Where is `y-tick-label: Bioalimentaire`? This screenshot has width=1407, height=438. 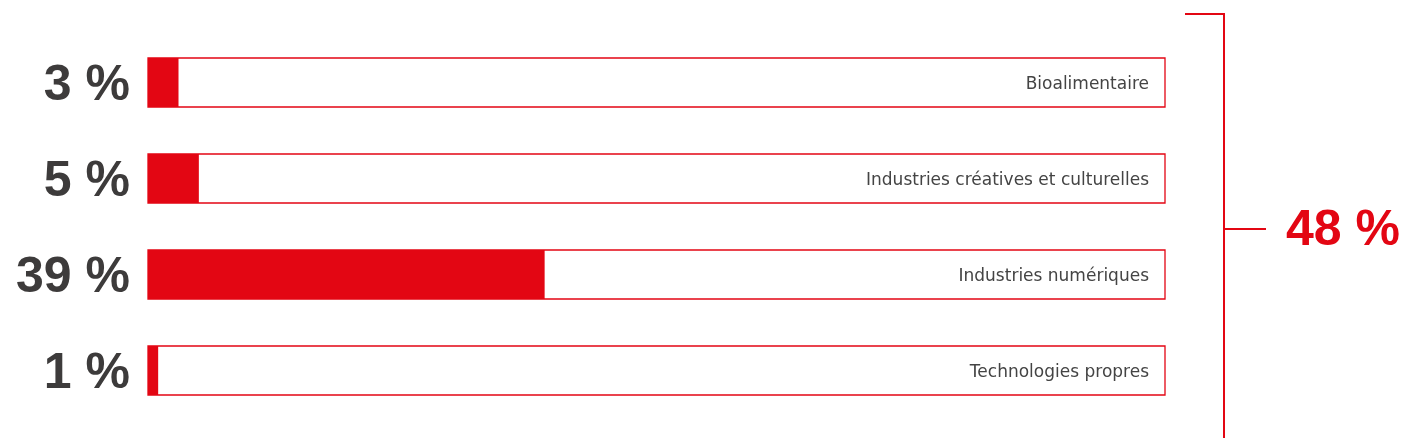
y-tick-label: Bioalimentaire is located at coordinates (1087, 82).